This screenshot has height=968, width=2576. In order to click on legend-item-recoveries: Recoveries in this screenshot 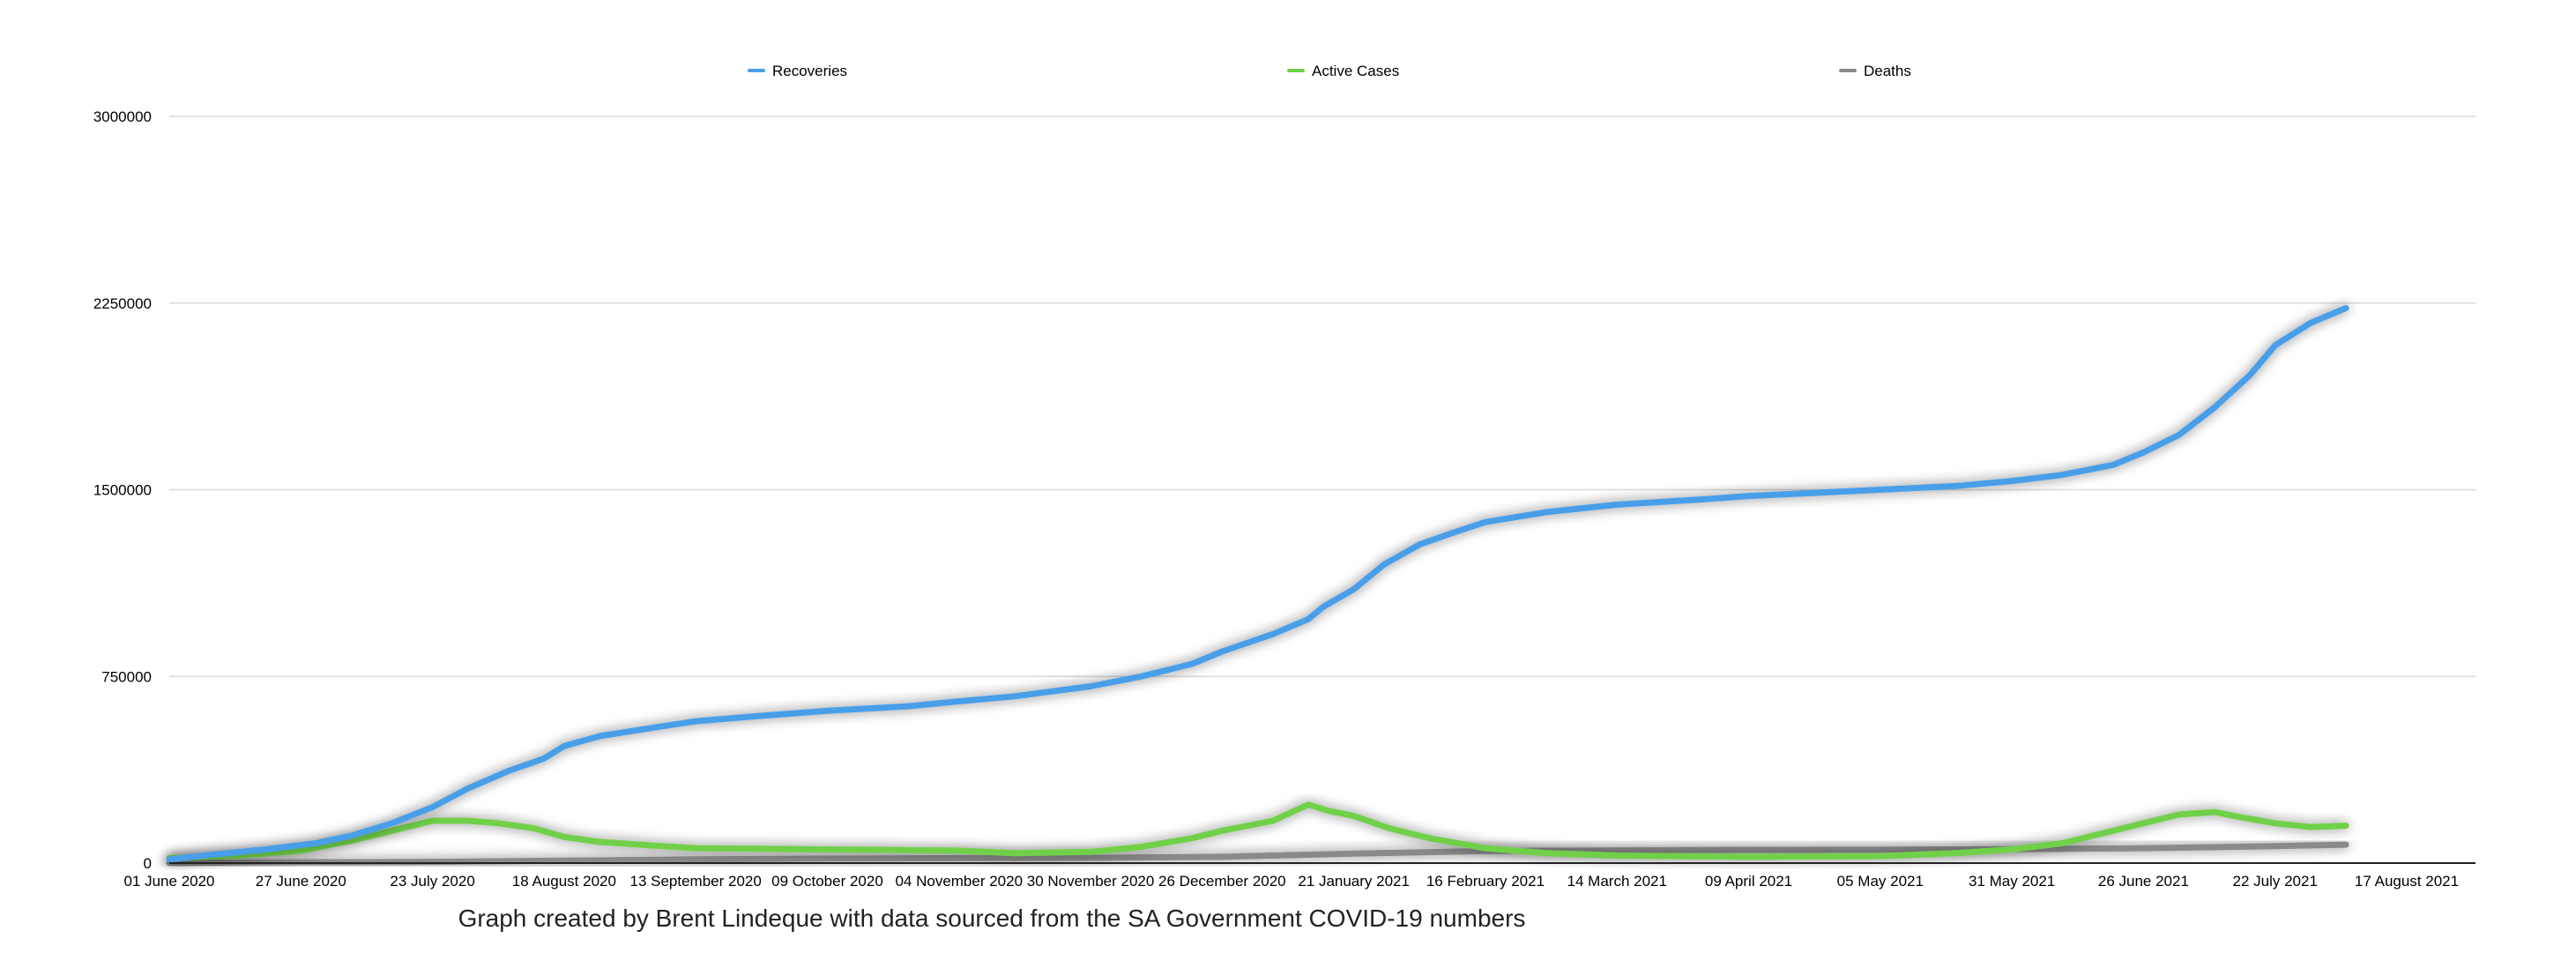, I will do `click(798, 71)`.